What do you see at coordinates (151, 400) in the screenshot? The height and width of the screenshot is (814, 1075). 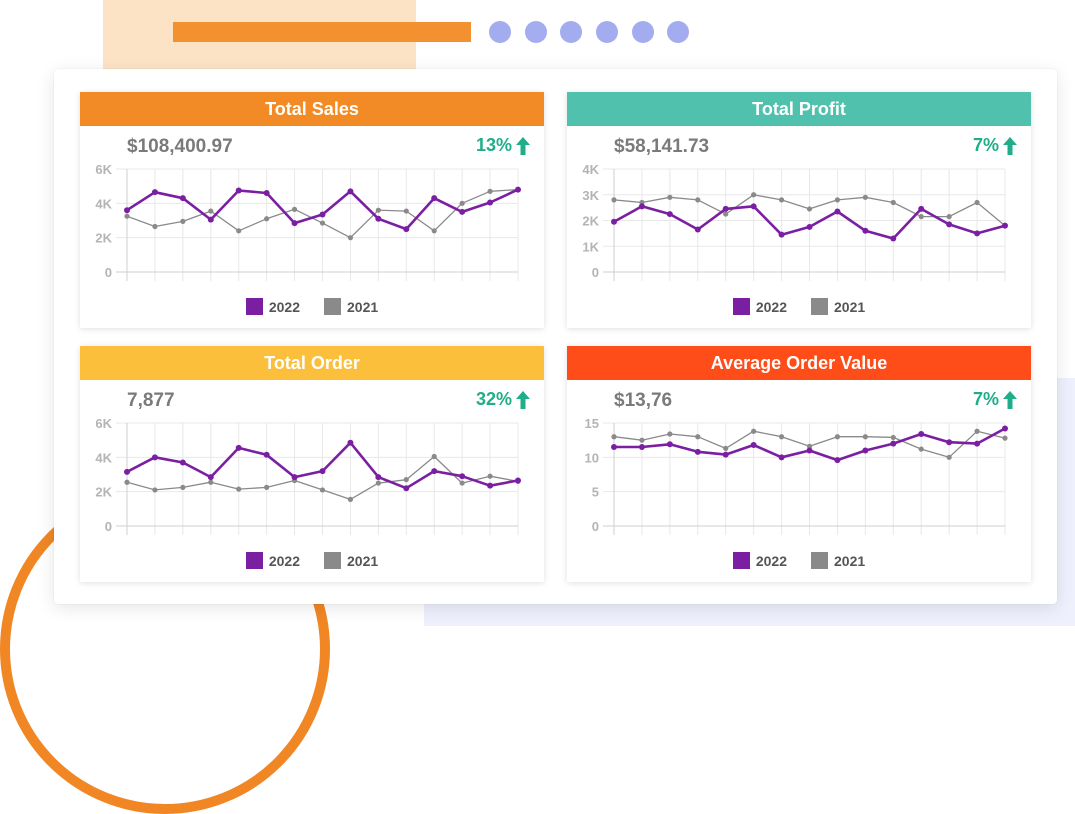 I see `metric-value: 7,877` at bounding box center [151, 400].